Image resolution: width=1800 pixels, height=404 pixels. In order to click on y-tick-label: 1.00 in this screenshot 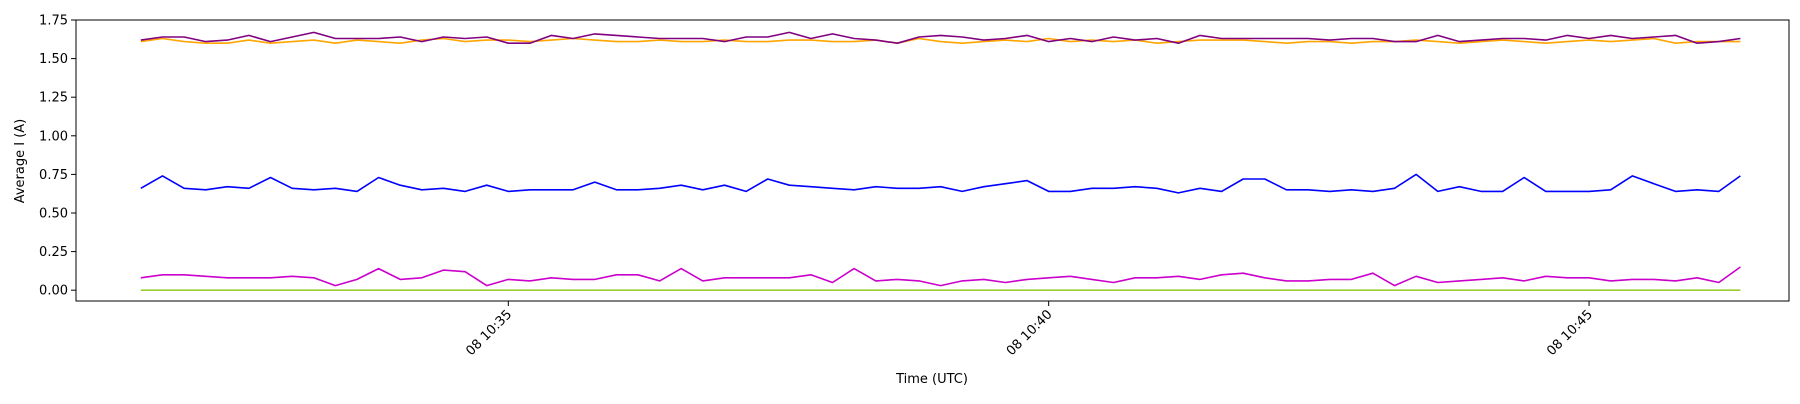, I will do `click(53, 136)`.